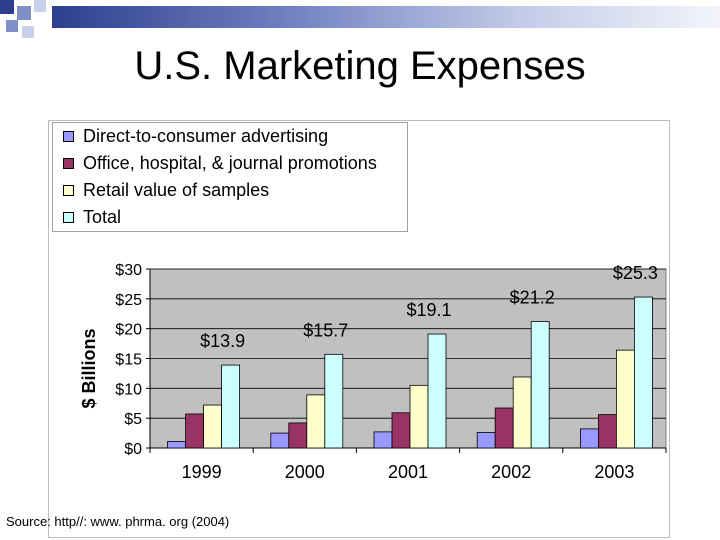 The image size is (720, 540). What do you see at coordinates (386, 17) in the screenshot?
I see `top-gradient-bar` at bounding box center [386, 17].